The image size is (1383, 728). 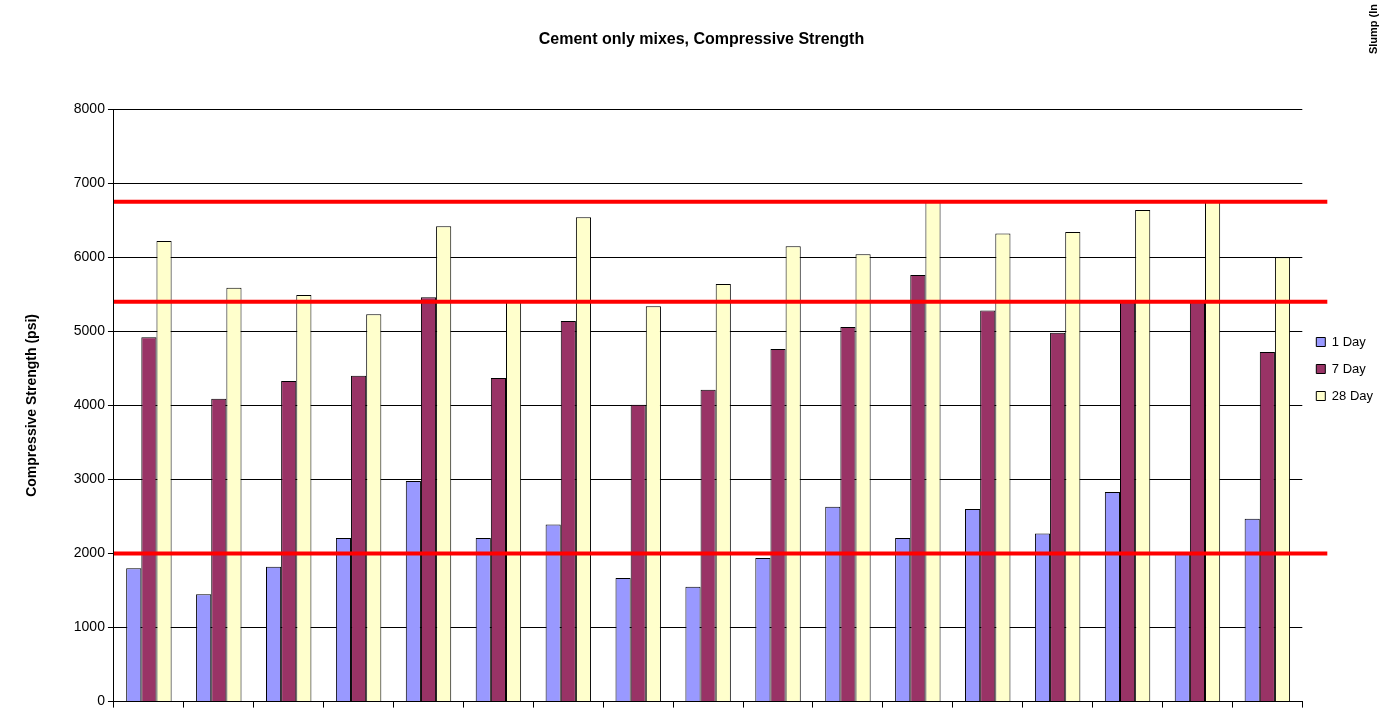 I want to click on legend-label: 28 Day, so click(x=1352, y=395).